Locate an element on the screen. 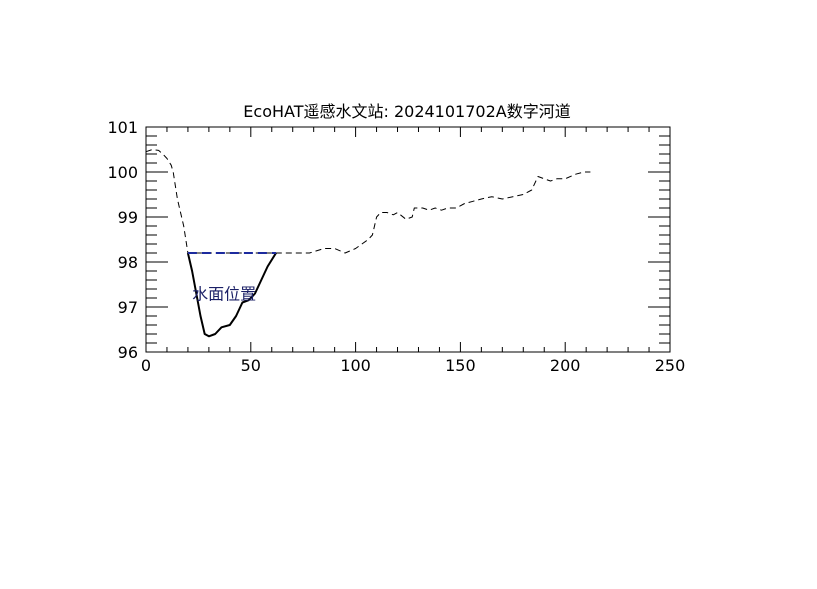 This screenshot has height=589, width=817. x-tick-label: 150 is located at coordinates (460, 365).